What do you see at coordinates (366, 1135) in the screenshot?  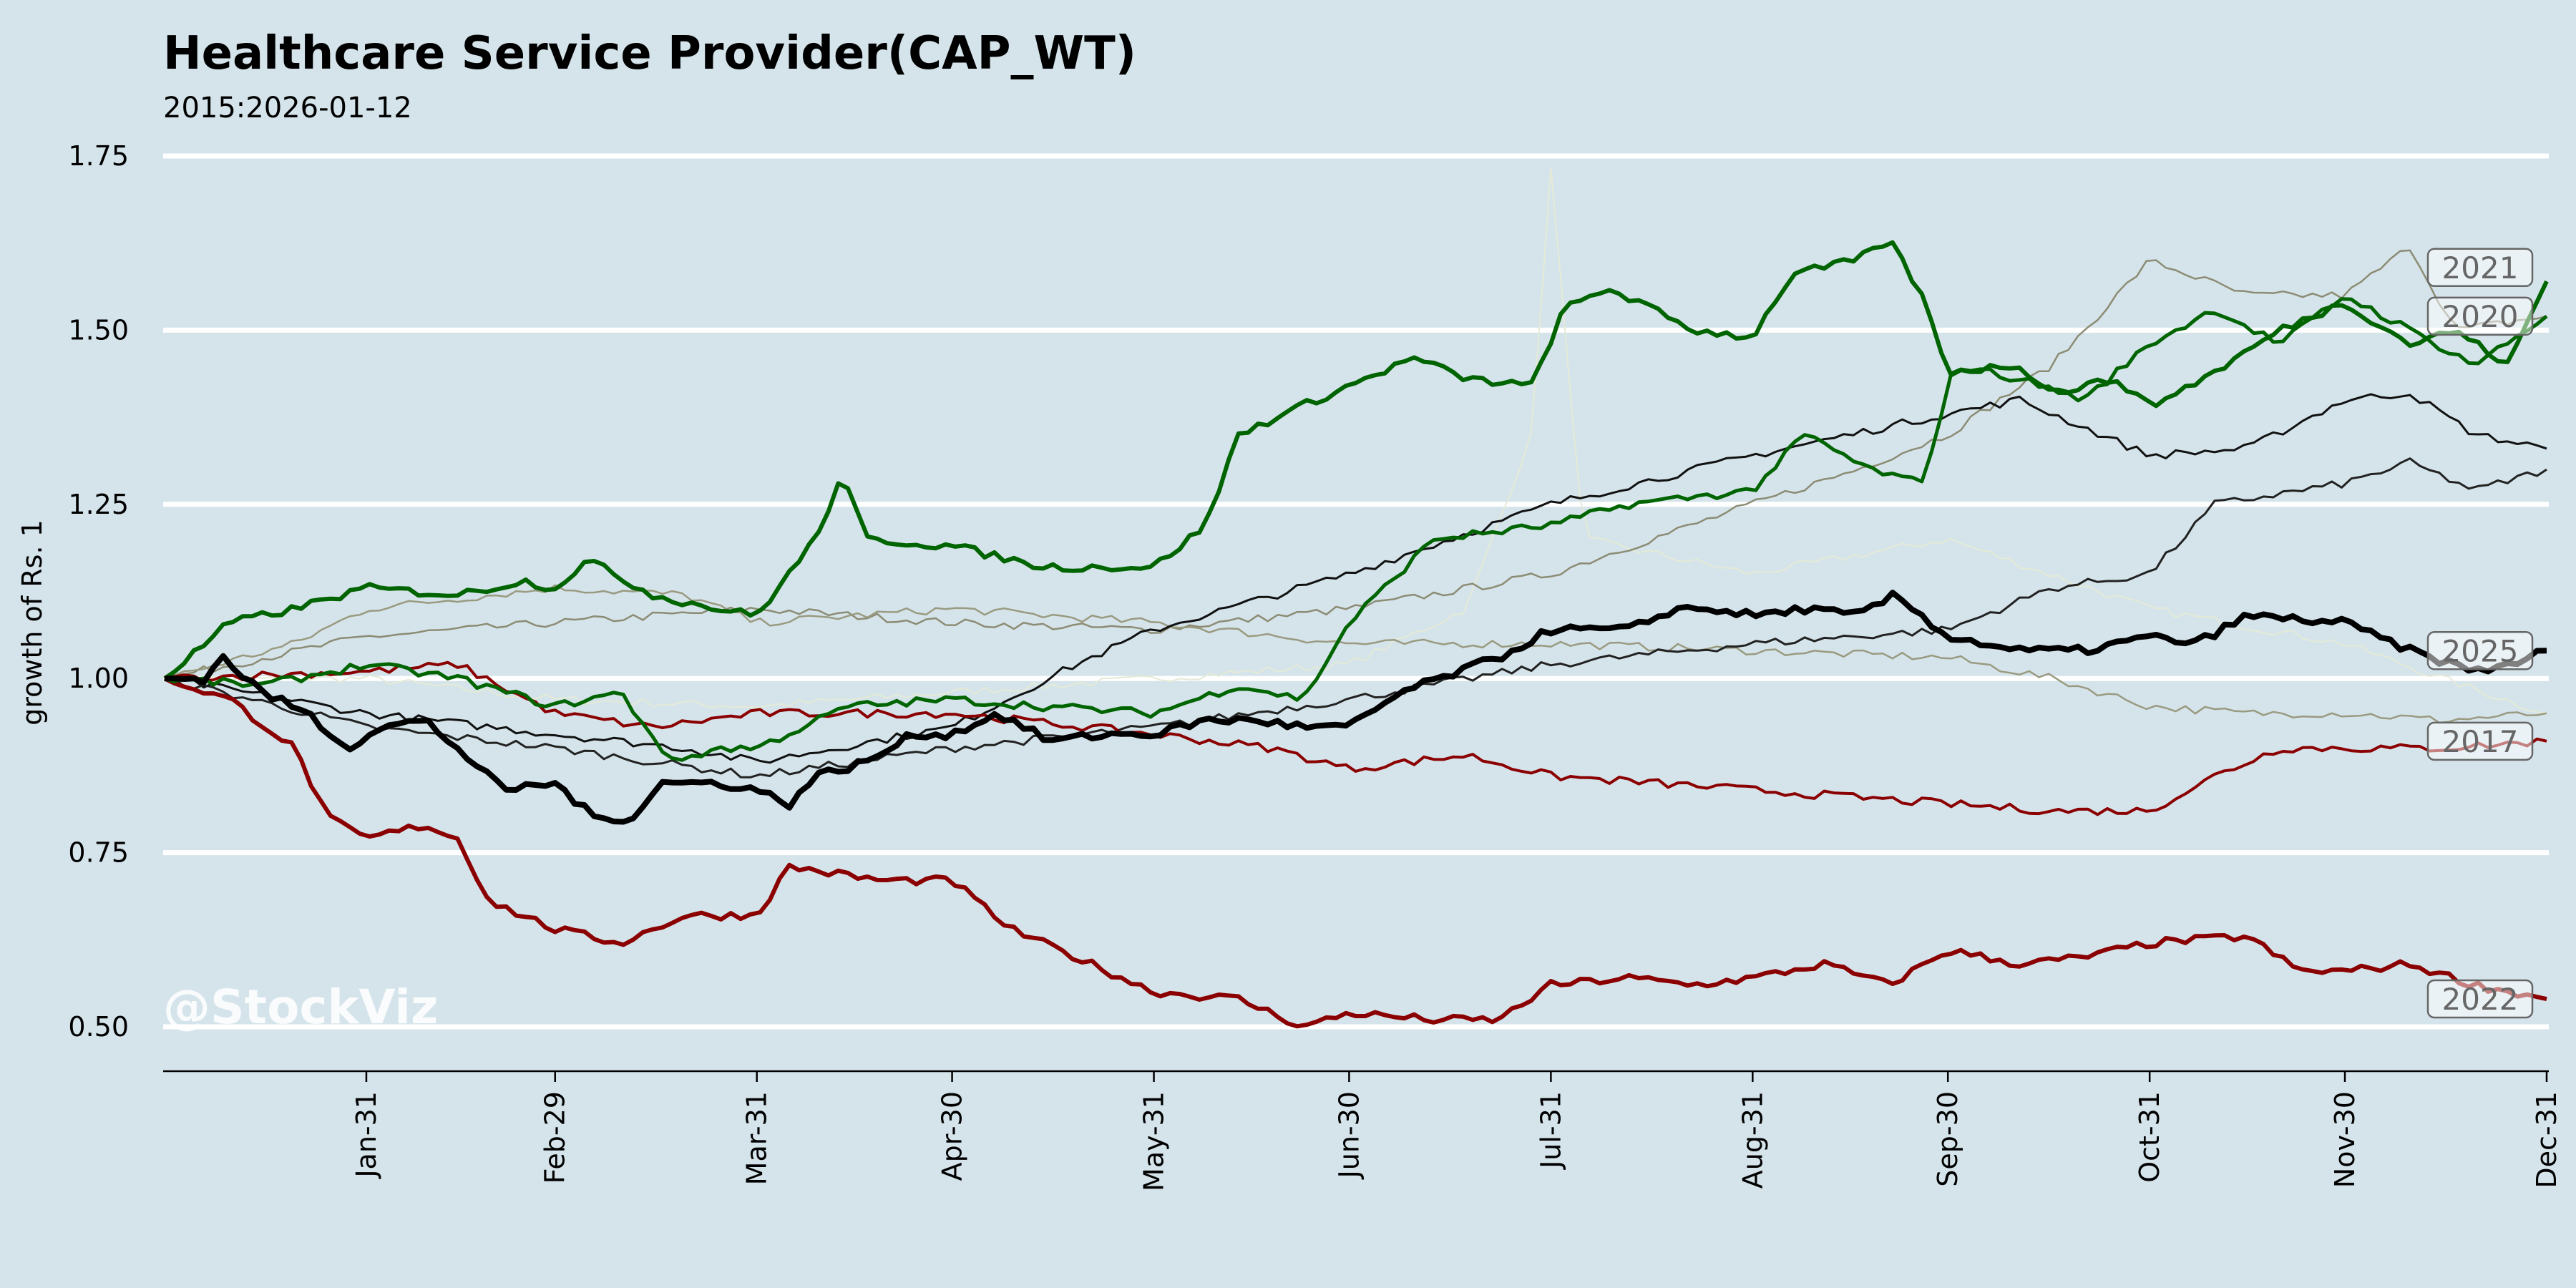 I see `x-tick-label: Jan-31` at bounding box center [366, 1135].